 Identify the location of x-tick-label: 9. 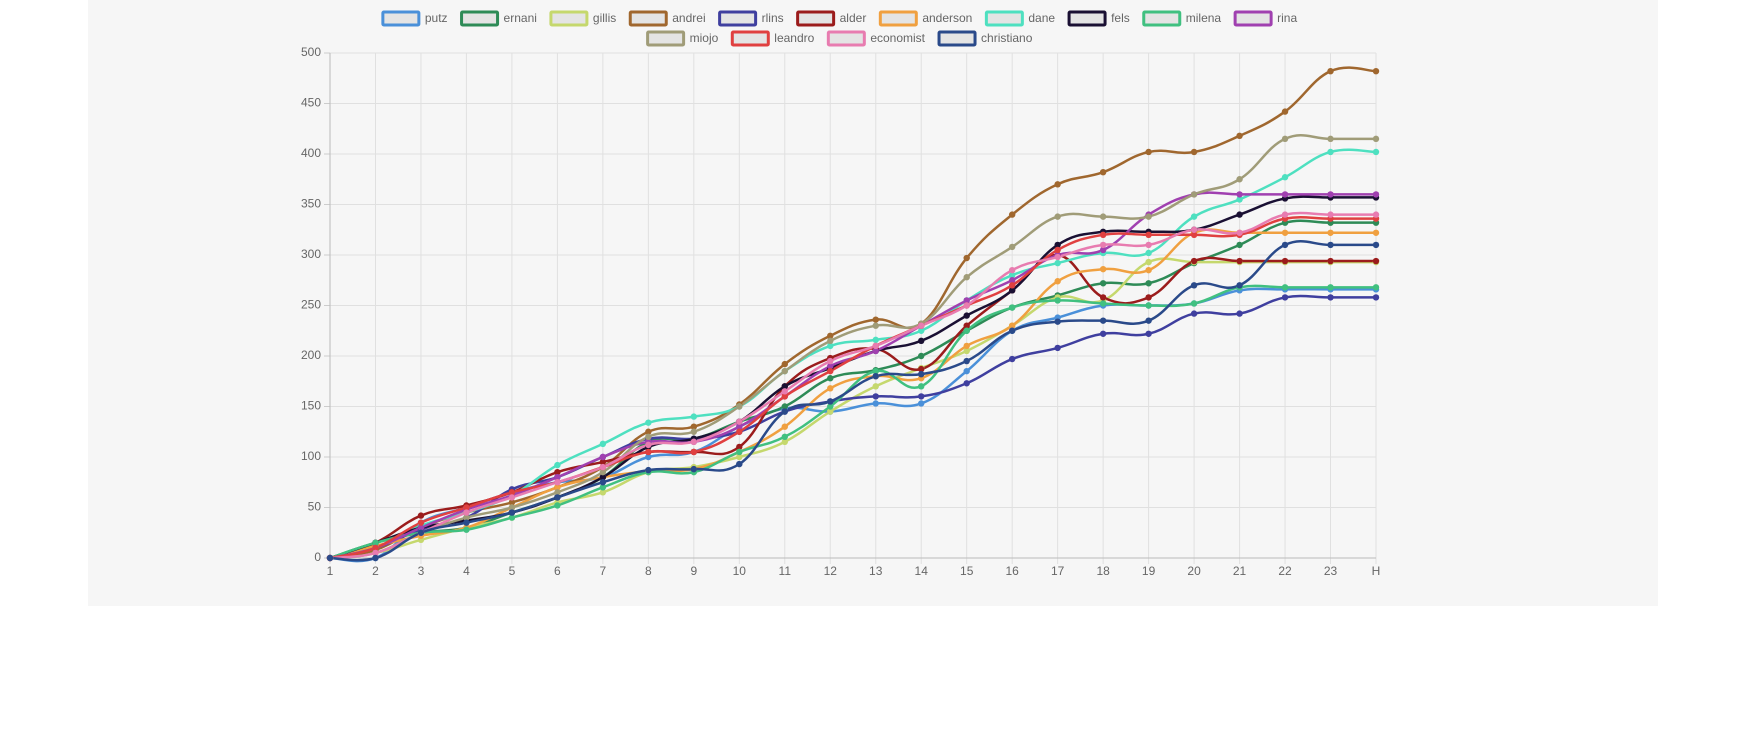
(693, 571).